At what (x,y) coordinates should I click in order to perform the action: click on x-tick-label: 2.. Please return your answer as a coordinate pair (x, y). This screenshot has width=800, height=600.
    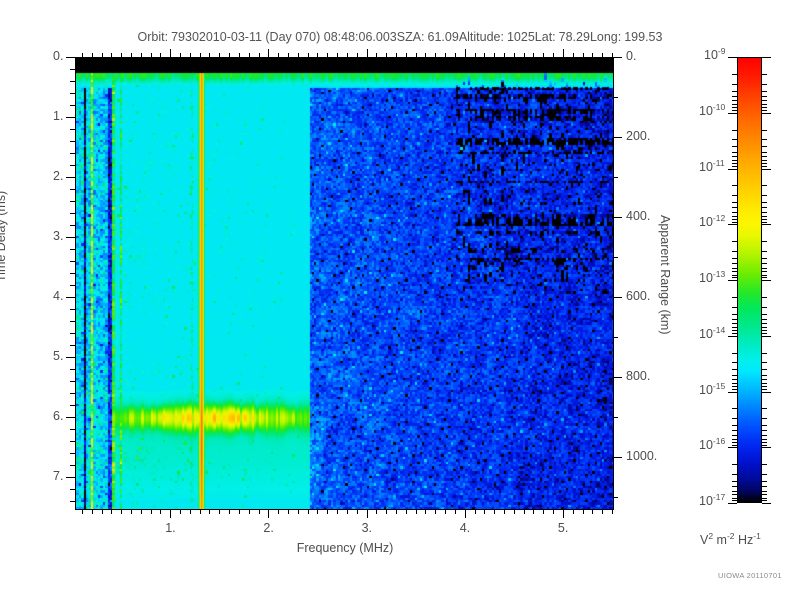
    Looking at the image, I should click on (268, 528).